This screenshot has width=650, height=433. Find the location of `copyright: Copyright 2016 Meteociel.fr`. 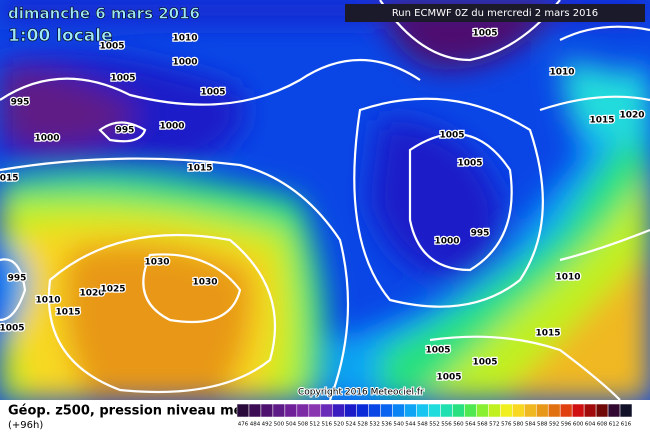

copyright: Copyright 2016 Meteociel.fr is located at coordinates (361, 393).